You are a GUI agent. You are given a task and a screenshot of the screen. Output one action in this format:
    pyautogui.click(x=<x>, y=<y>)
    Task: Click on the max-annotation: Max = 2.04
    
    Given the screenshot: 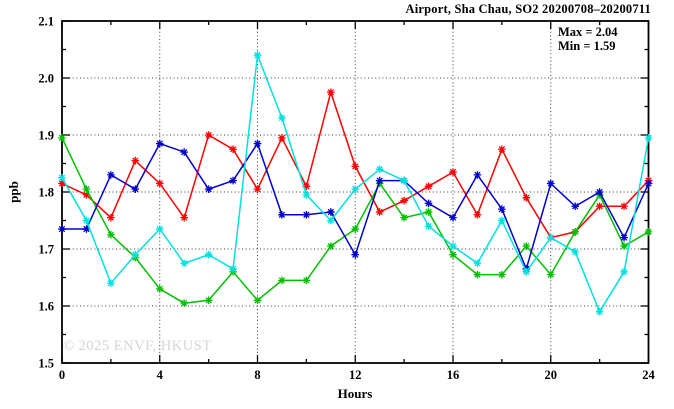 What is the action you would take?
    pyautogui.click(x=588, y=32)
    